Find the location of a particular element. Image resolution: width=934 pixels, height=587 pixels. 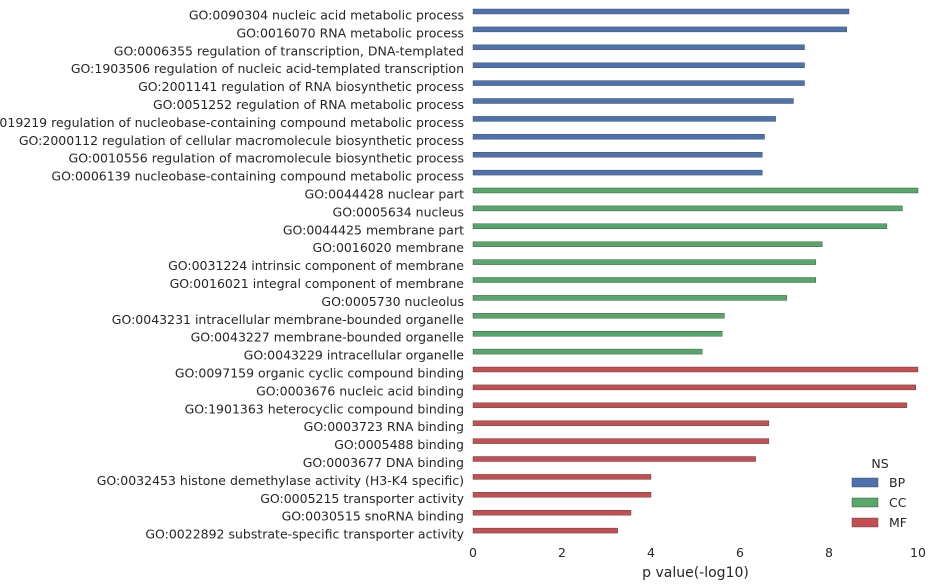

category-label: GO:0016070 RNA metabolic process is located at coordinates (350, 32).